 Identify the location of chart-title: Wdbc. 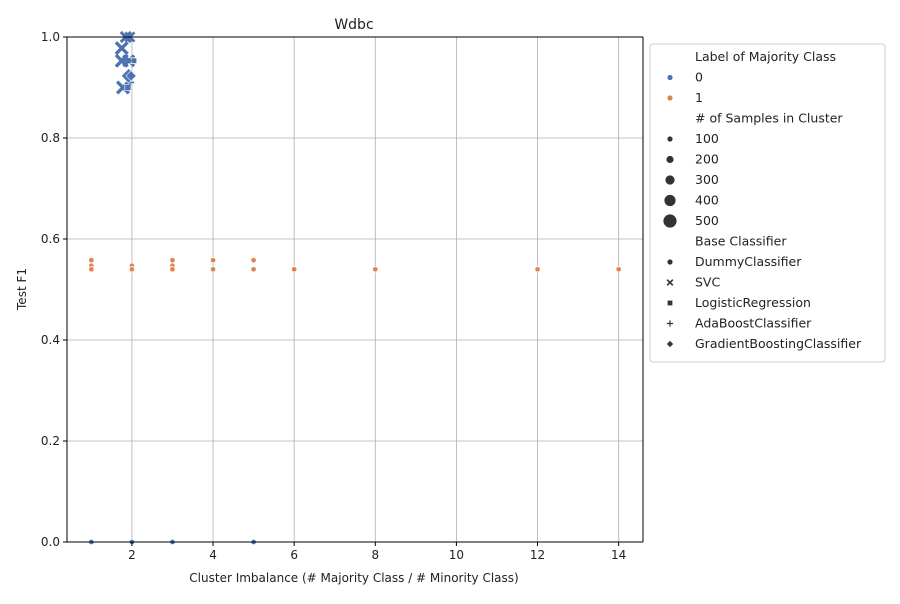
(353, 25).